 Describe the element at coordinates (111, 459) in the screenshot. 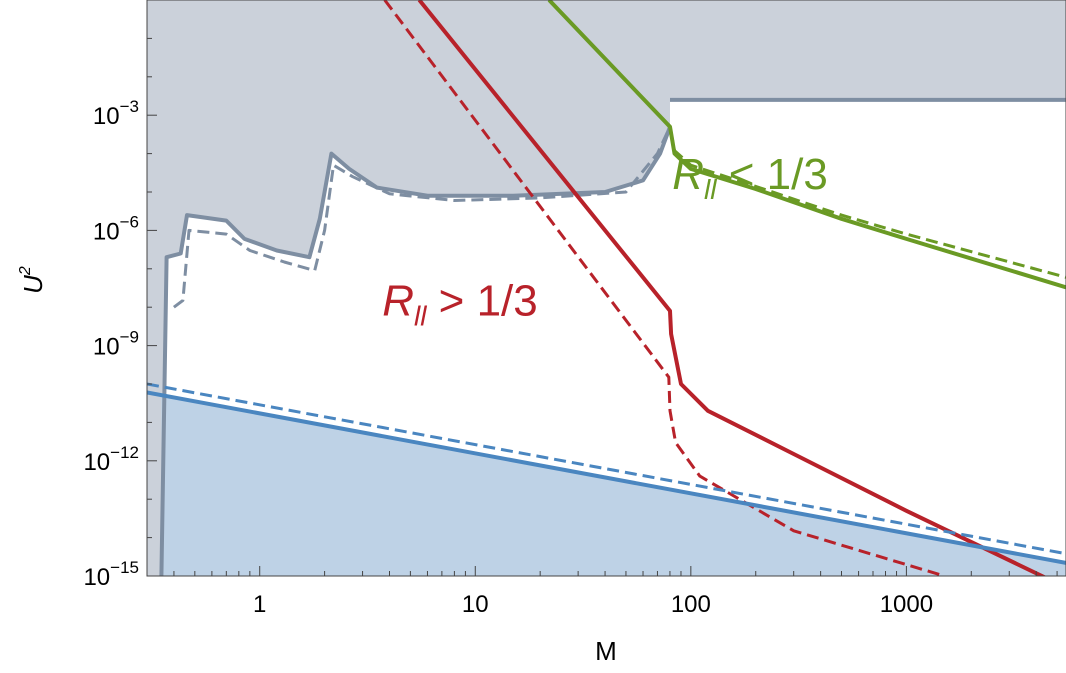

I see `y-tick-label: 10⁻¹²` at that location.